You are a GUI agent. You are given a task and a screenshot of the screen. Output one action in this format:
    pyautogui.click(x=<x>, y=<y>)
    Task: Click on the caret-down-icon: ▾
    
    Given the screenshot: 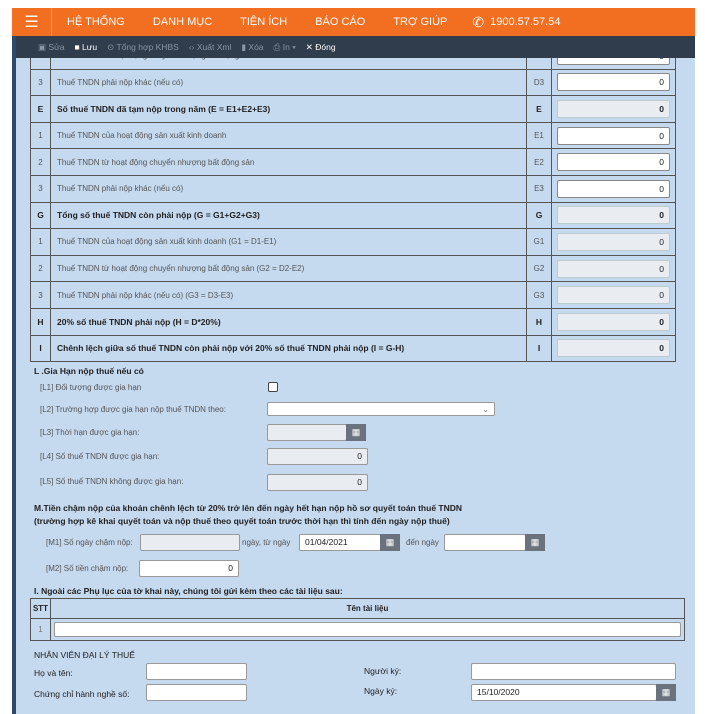 What is the action you would take?
    pyautogui.click(x=294, y=46)
    